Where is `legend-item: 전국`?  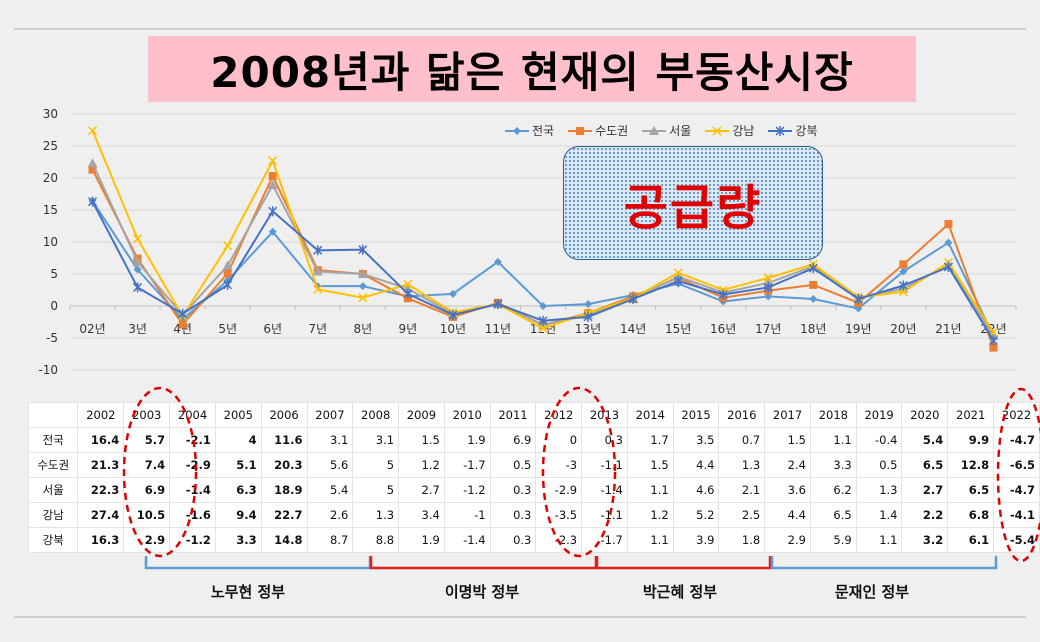
legend-item: 전국 is located at coordinates (529, 130).